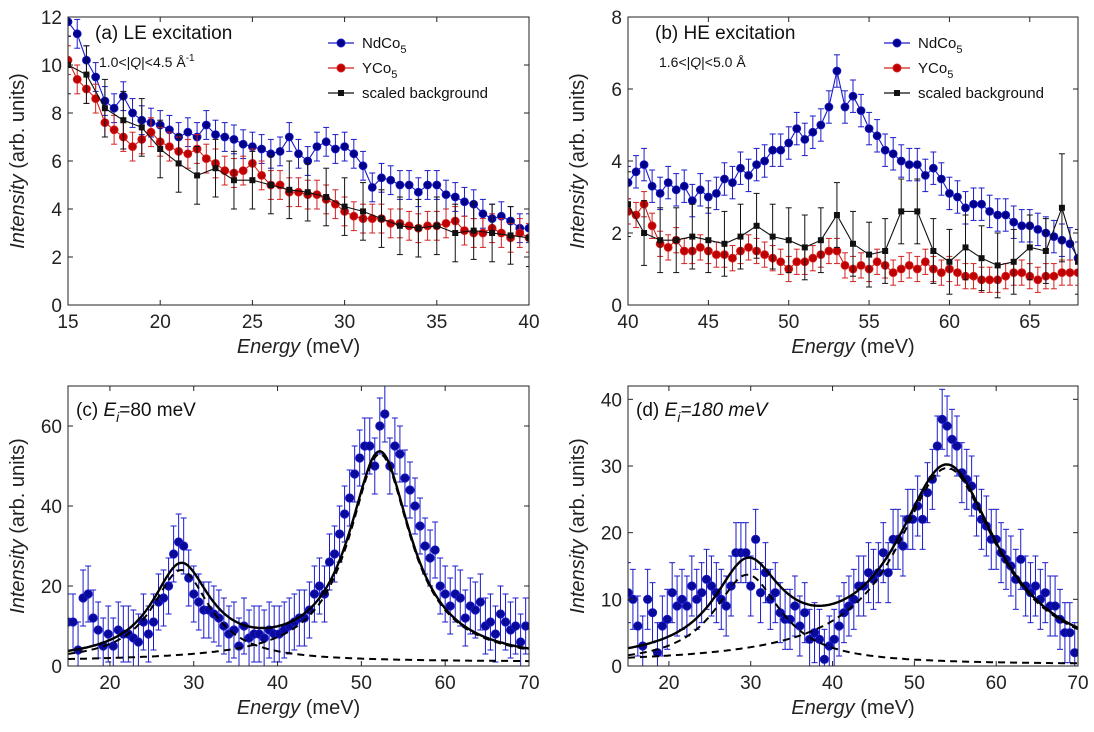 The height and width of the screenshot is (732, 1094). Describe the element at coordinates (611, 400) in the screenshot. I see `y-tick-label: 40` at that location.